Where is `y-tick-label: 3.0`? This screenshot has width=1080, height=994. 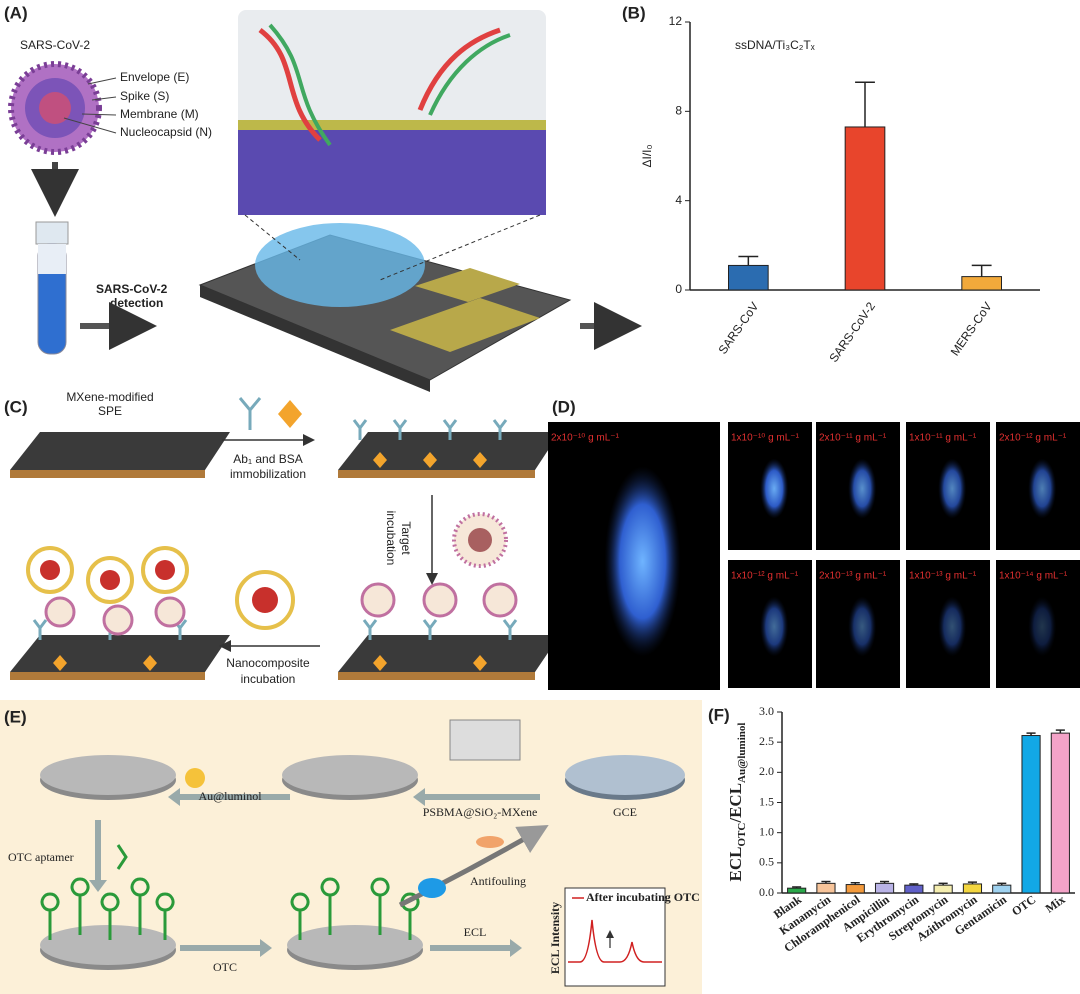
y-tick-label: 3.0 is located at coordinates (766, 711).